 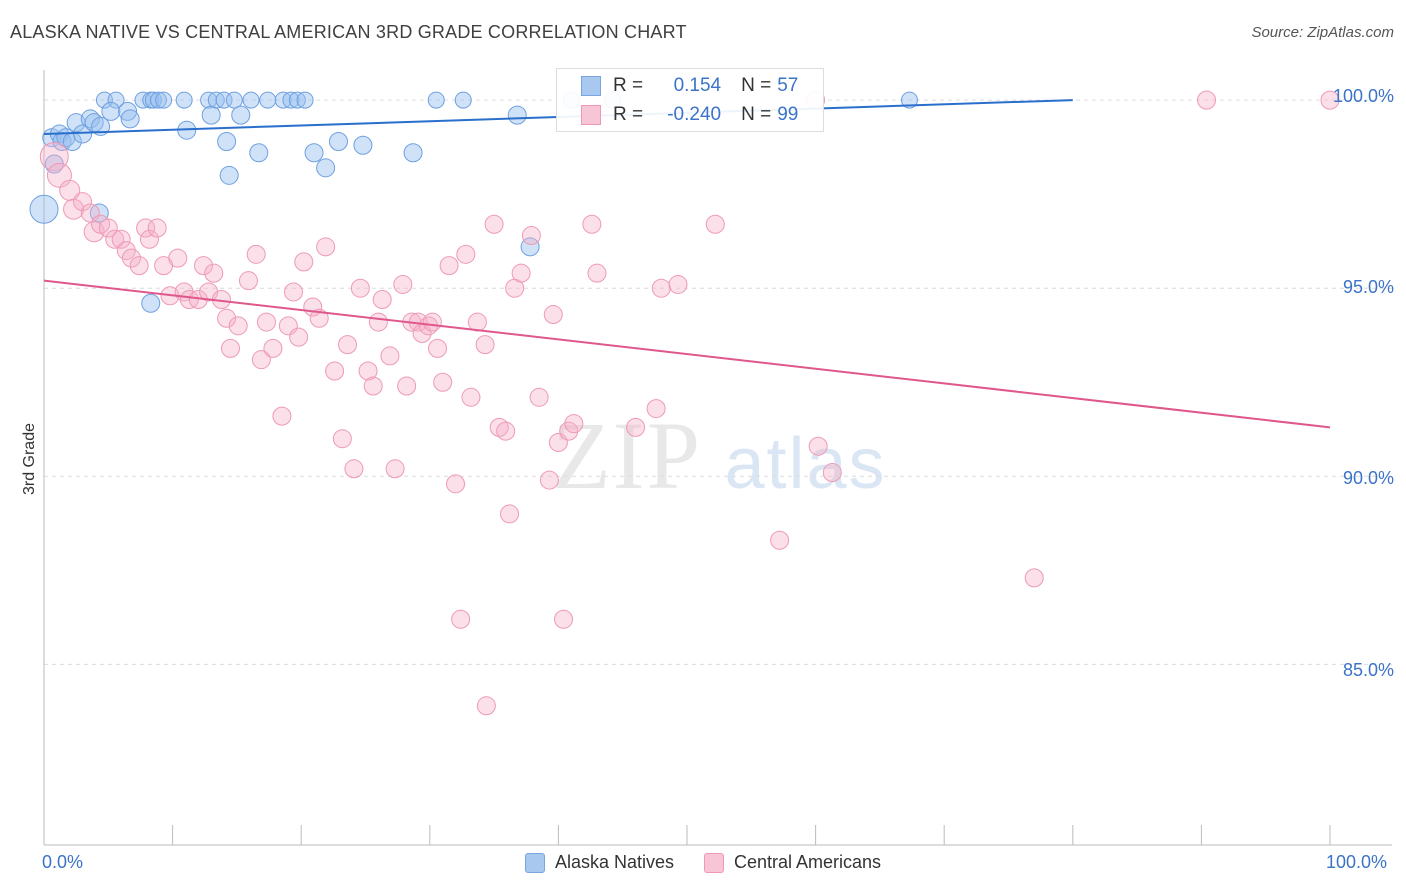 I want to click on y-axis-label: 3rd Grade, so click(x=29, y=459).